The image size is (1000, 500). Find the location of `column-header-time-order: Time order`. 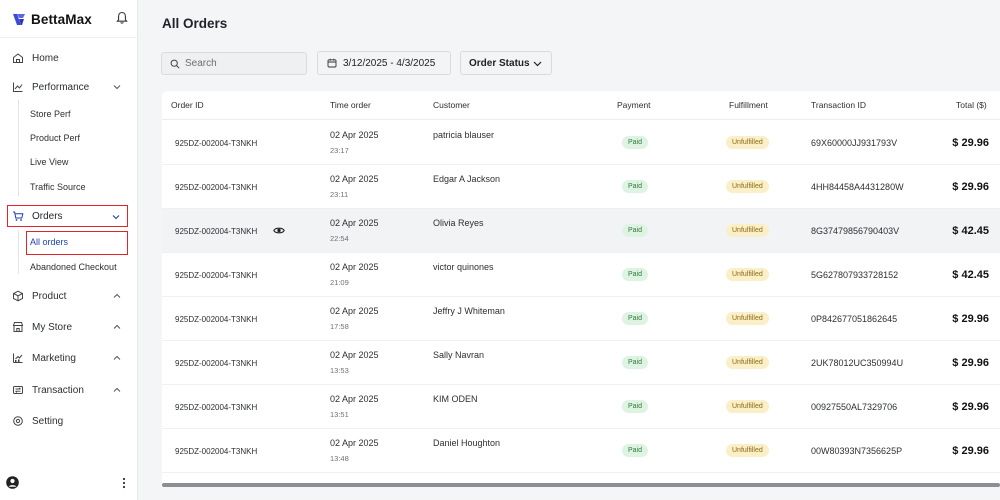

column-header-time-order: Time order is located at coordinates (350, 105).